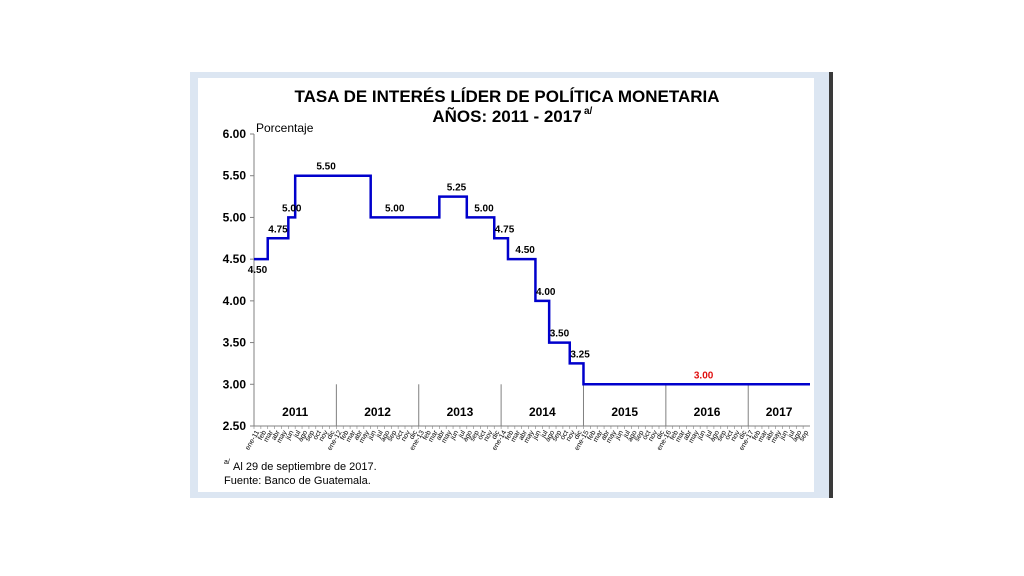  Describe the element at coordinates (297, 481) in the screenshot. I see `source-note: Fuente: Banco de Guatemala.` at that location.